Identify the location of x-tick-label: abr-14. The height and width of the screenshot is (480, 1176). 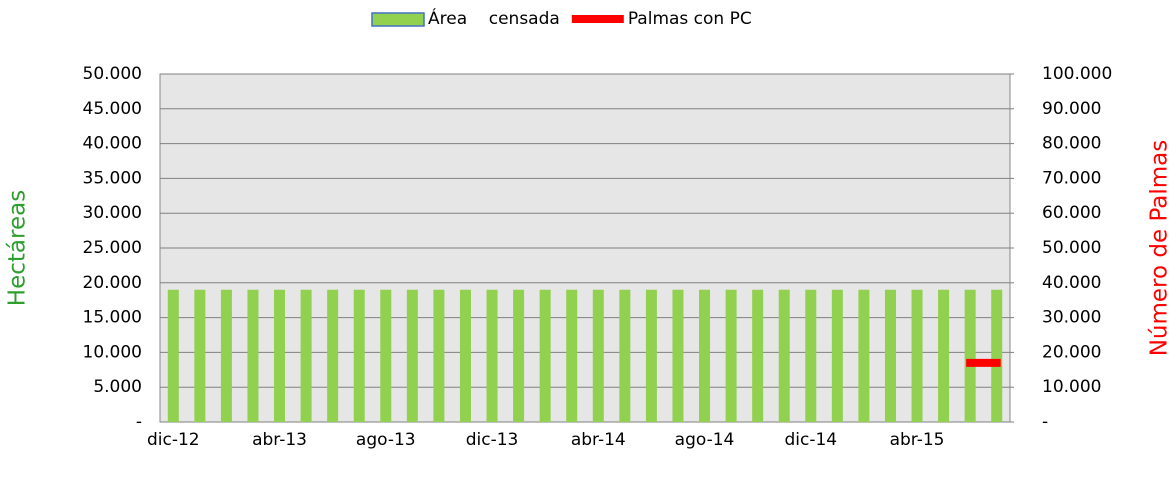
(598, 440).